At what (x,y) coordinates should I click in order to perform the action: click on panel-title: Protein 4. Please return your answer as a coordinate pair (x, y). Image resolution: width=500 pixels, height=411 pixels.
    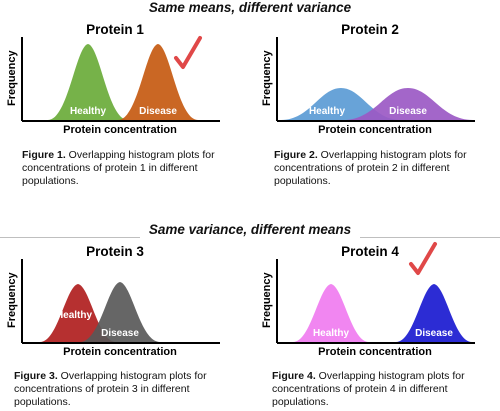
    Looking at the image, I should click on (370, 251).